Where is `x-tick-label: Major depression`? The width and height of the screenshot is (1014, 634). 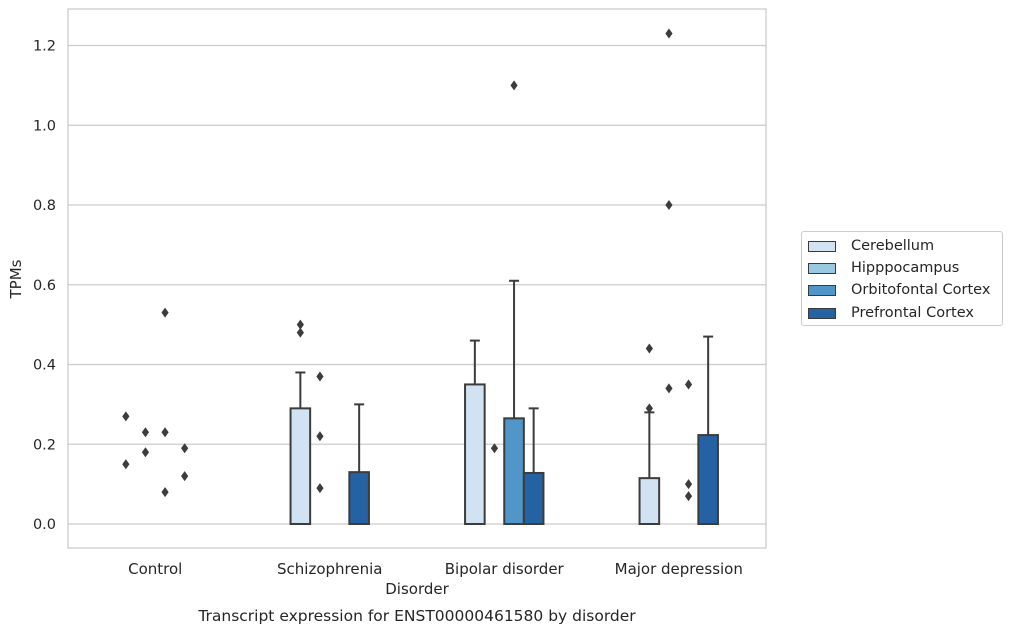
x-tick-label: Major depression is located at coordinates (679, 569).